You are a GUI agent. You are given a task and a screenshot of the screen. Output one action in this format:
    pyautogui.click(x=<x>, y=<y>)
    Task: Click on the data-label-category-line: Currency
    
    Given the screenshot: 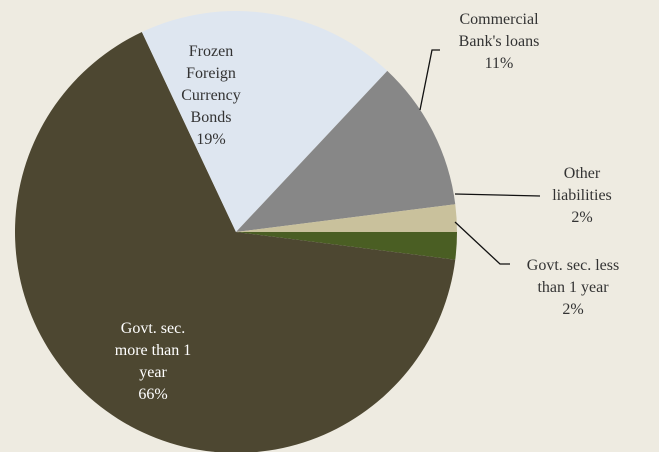 What is the action you would take?
    pyautogui.click(x=211, y=95)
    